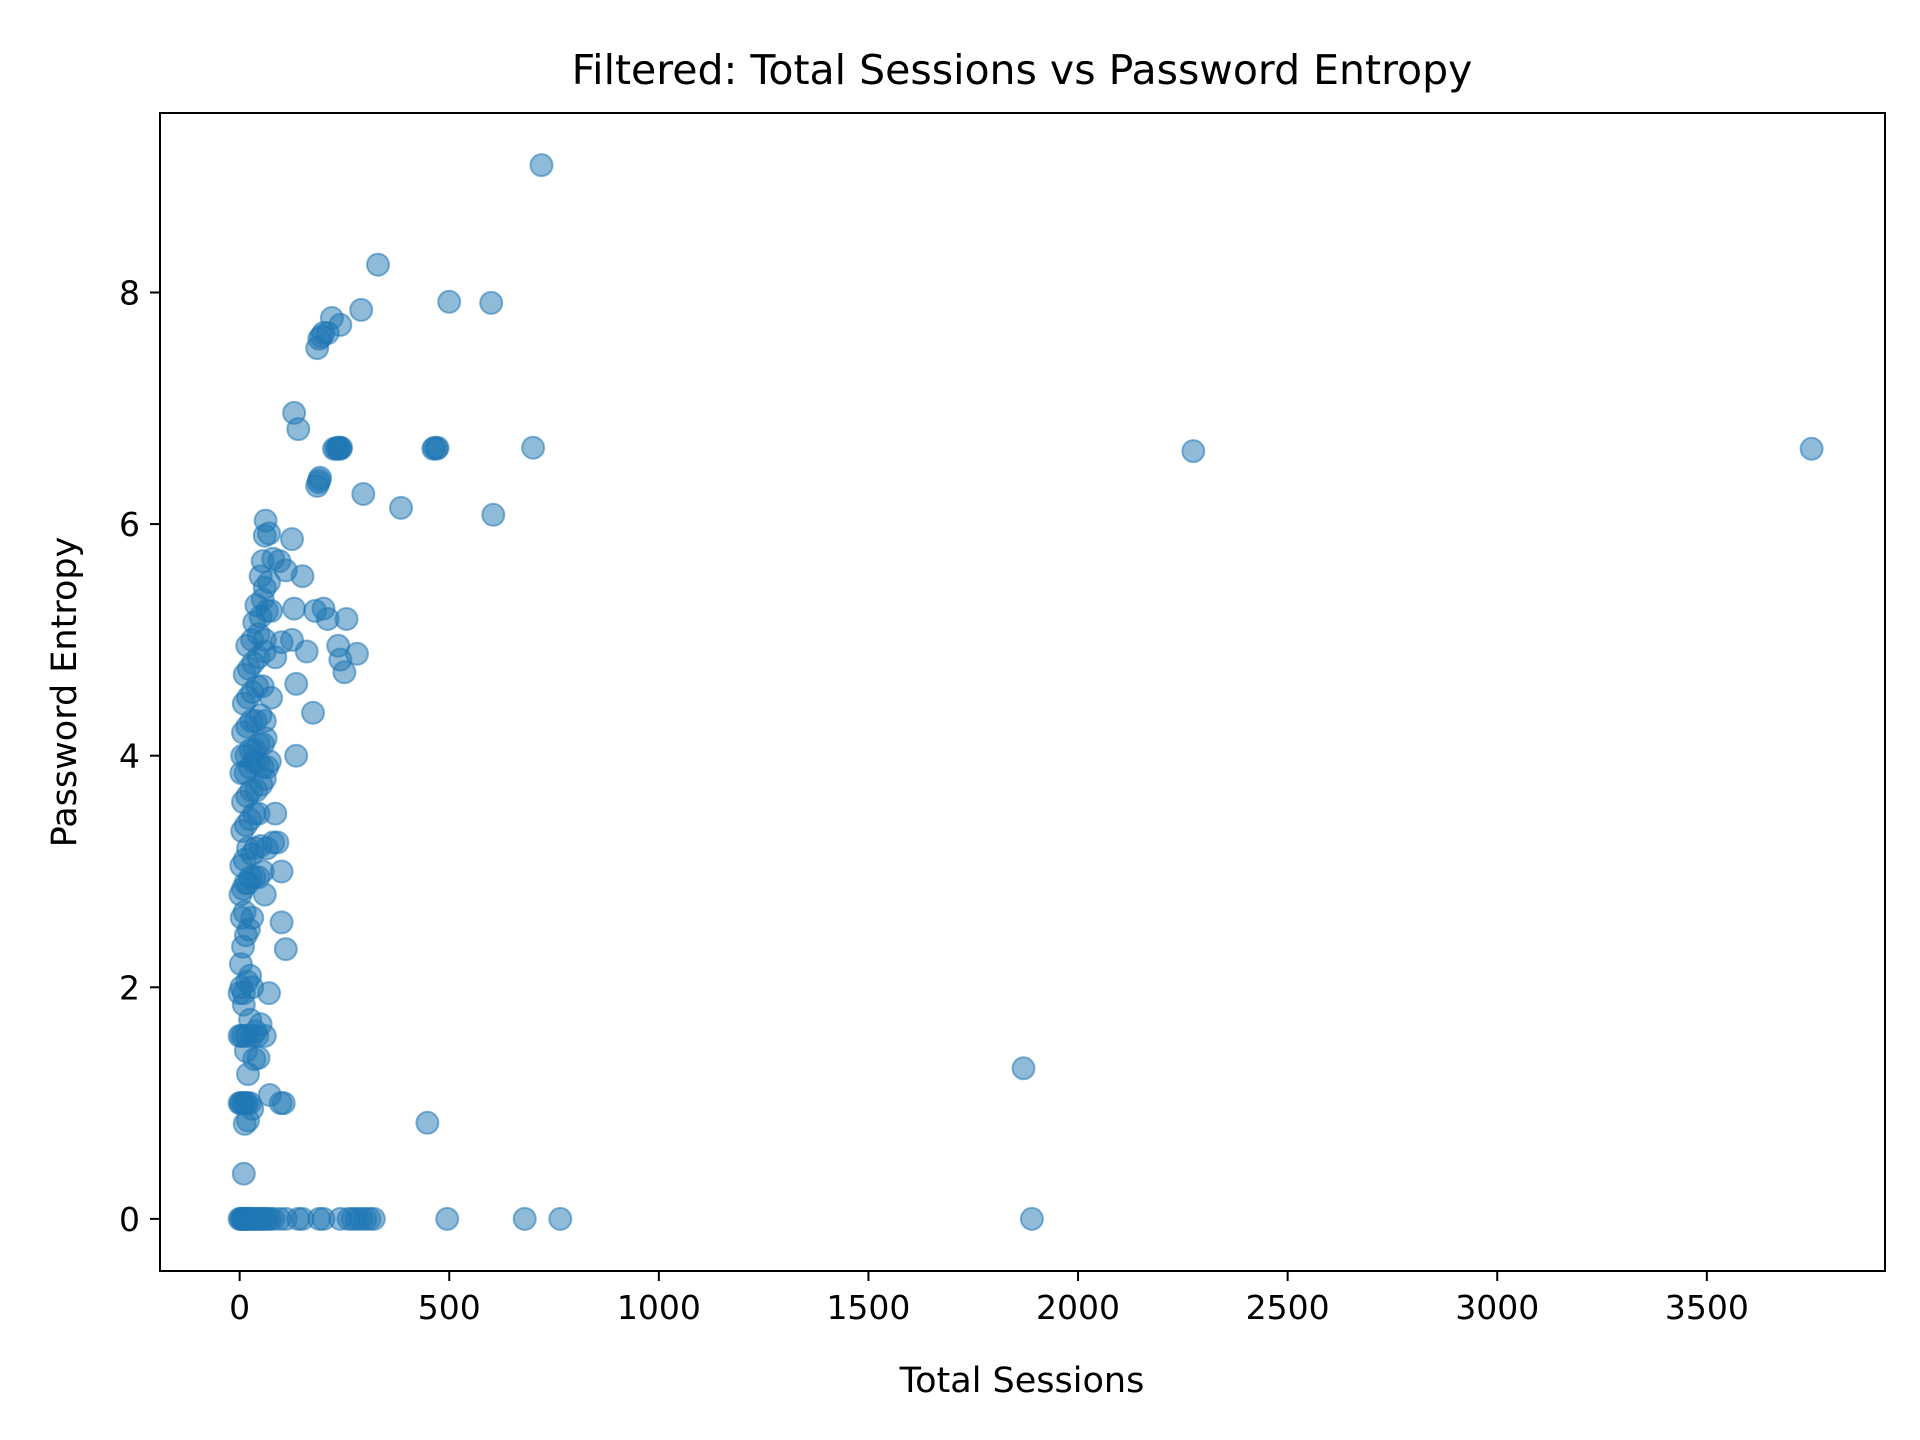  What do you see at coordinates (1078, 1307) in the screenshot?
I see `x-tick-label: 2000` at bounding box center [1078, 1307].